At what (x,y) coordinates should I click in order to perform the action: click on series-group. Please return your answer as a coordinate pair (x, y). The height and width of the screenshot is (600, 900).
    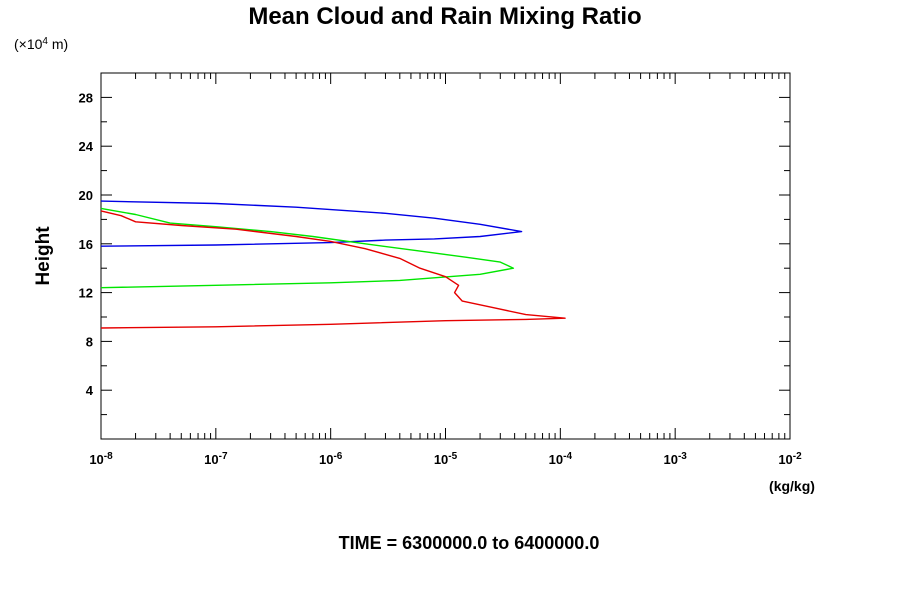
    Looking at the image, I should click on (333, 264).